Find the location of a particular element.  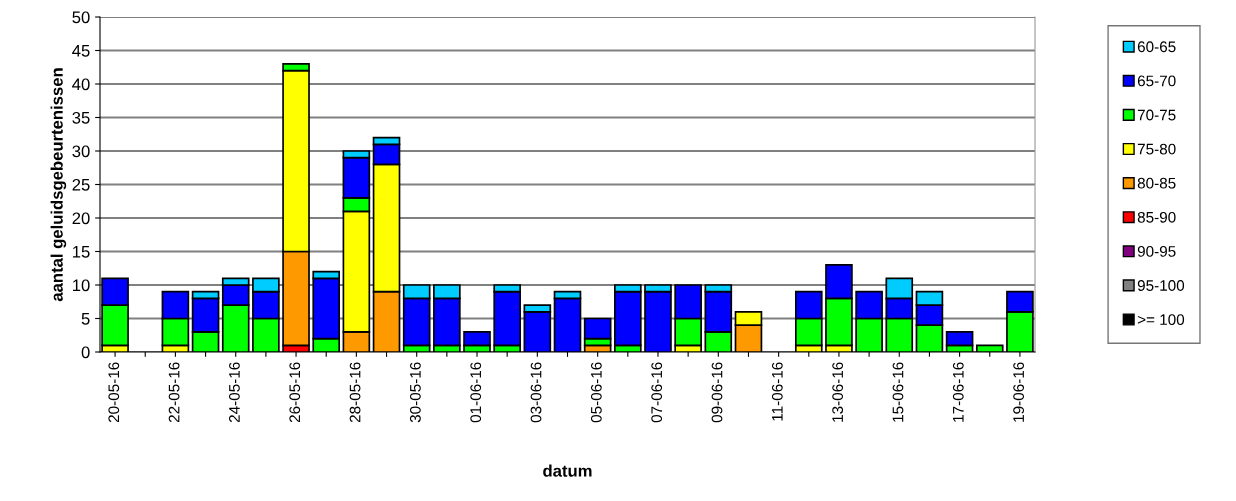

x-tick-label: 26-05-16 is located at coordinates (295, 392).